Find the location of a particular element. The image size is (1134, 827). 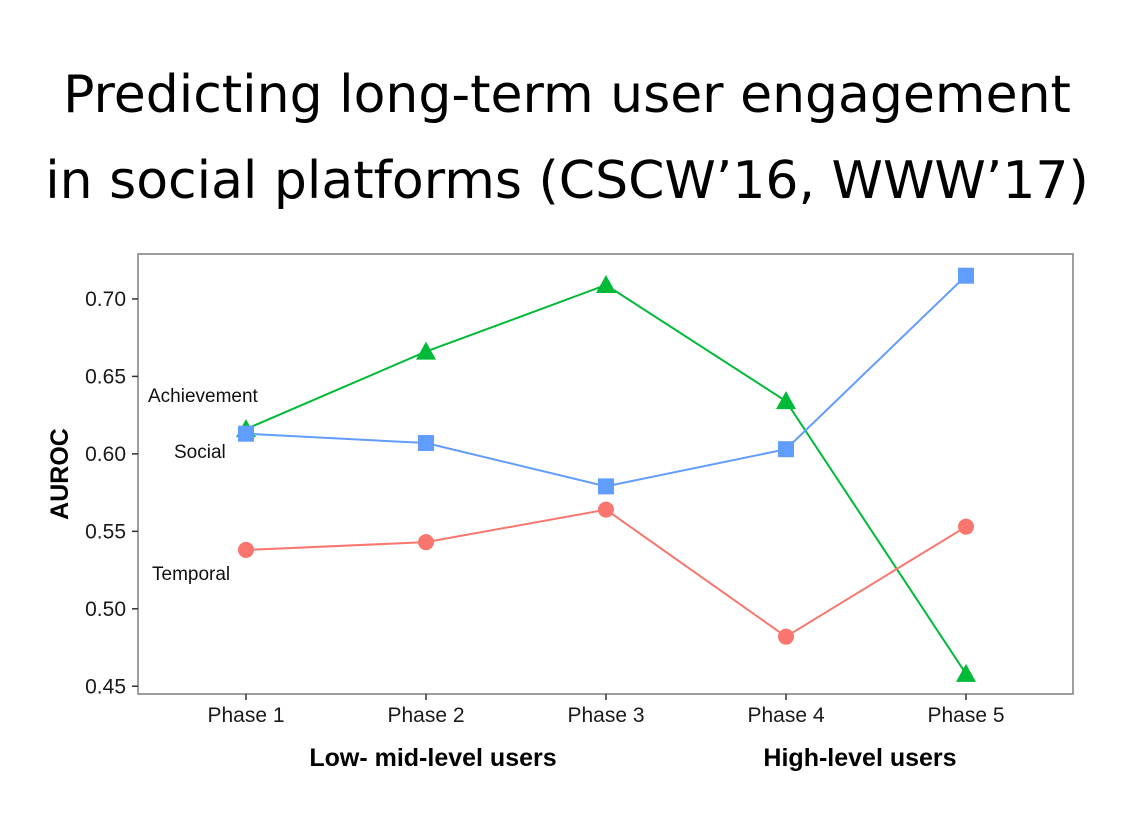

series-label-social: Social is located at coordinates (200, 452).